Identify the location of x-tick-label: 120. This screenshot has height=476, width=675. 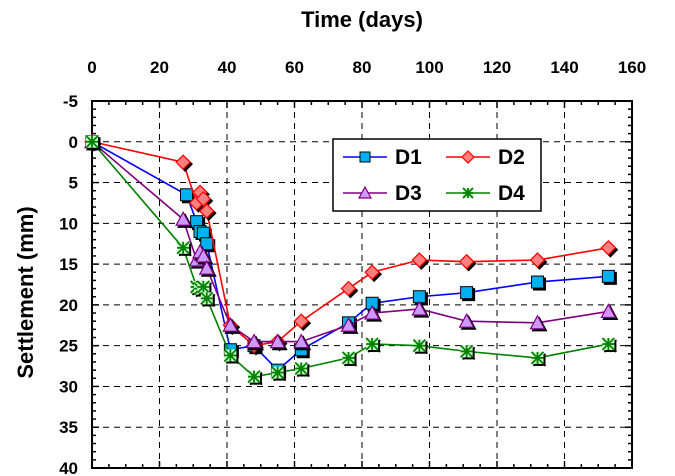
(497, 67).